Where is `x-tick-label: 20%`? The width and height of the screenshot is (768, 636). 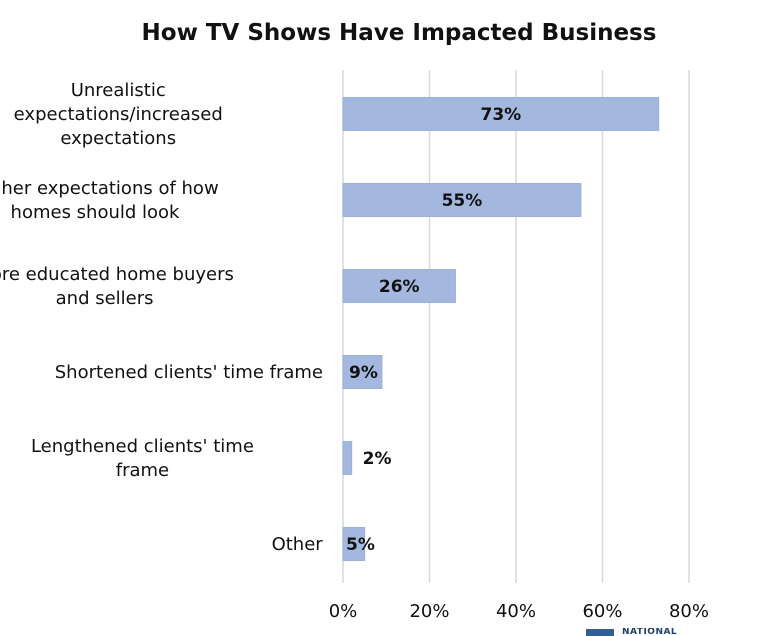 x-tick-label: 20% is located at coordinates (429, 611).